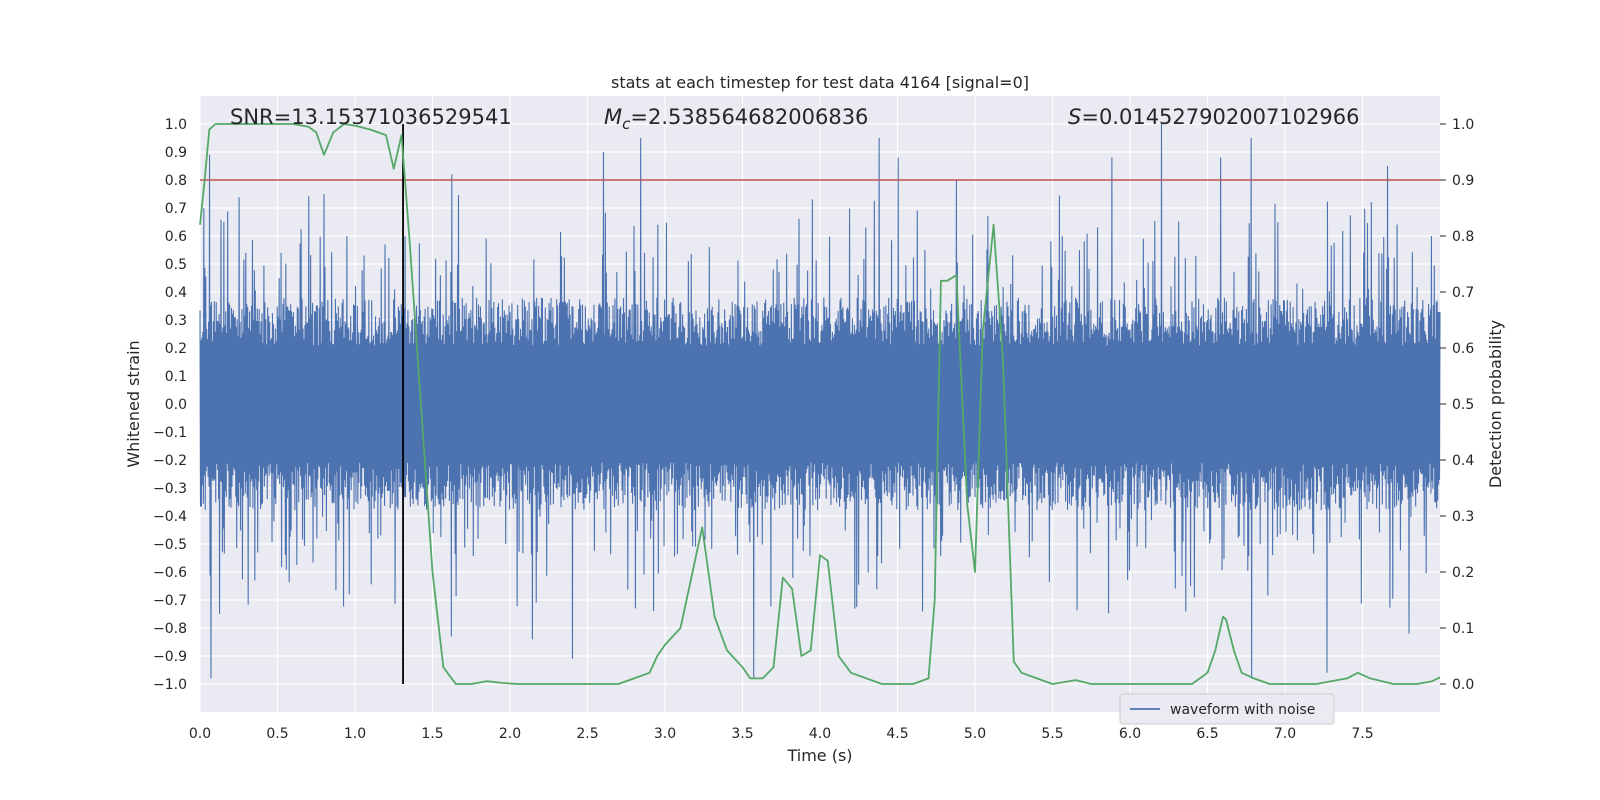  I want to click on y-tick-label: 0.7, so click(176, 209).